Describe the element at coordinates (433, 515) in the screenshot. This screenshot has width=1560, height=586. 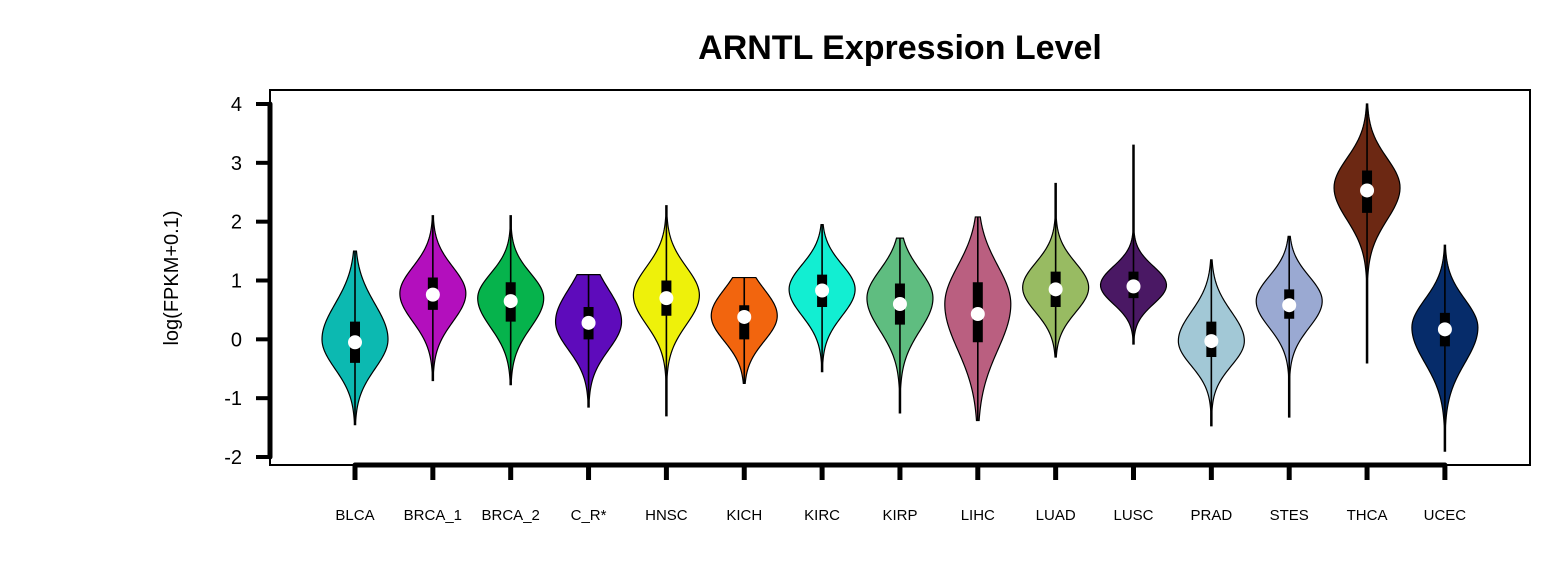
I see `x-tick-label: BRCA_1` at that location.